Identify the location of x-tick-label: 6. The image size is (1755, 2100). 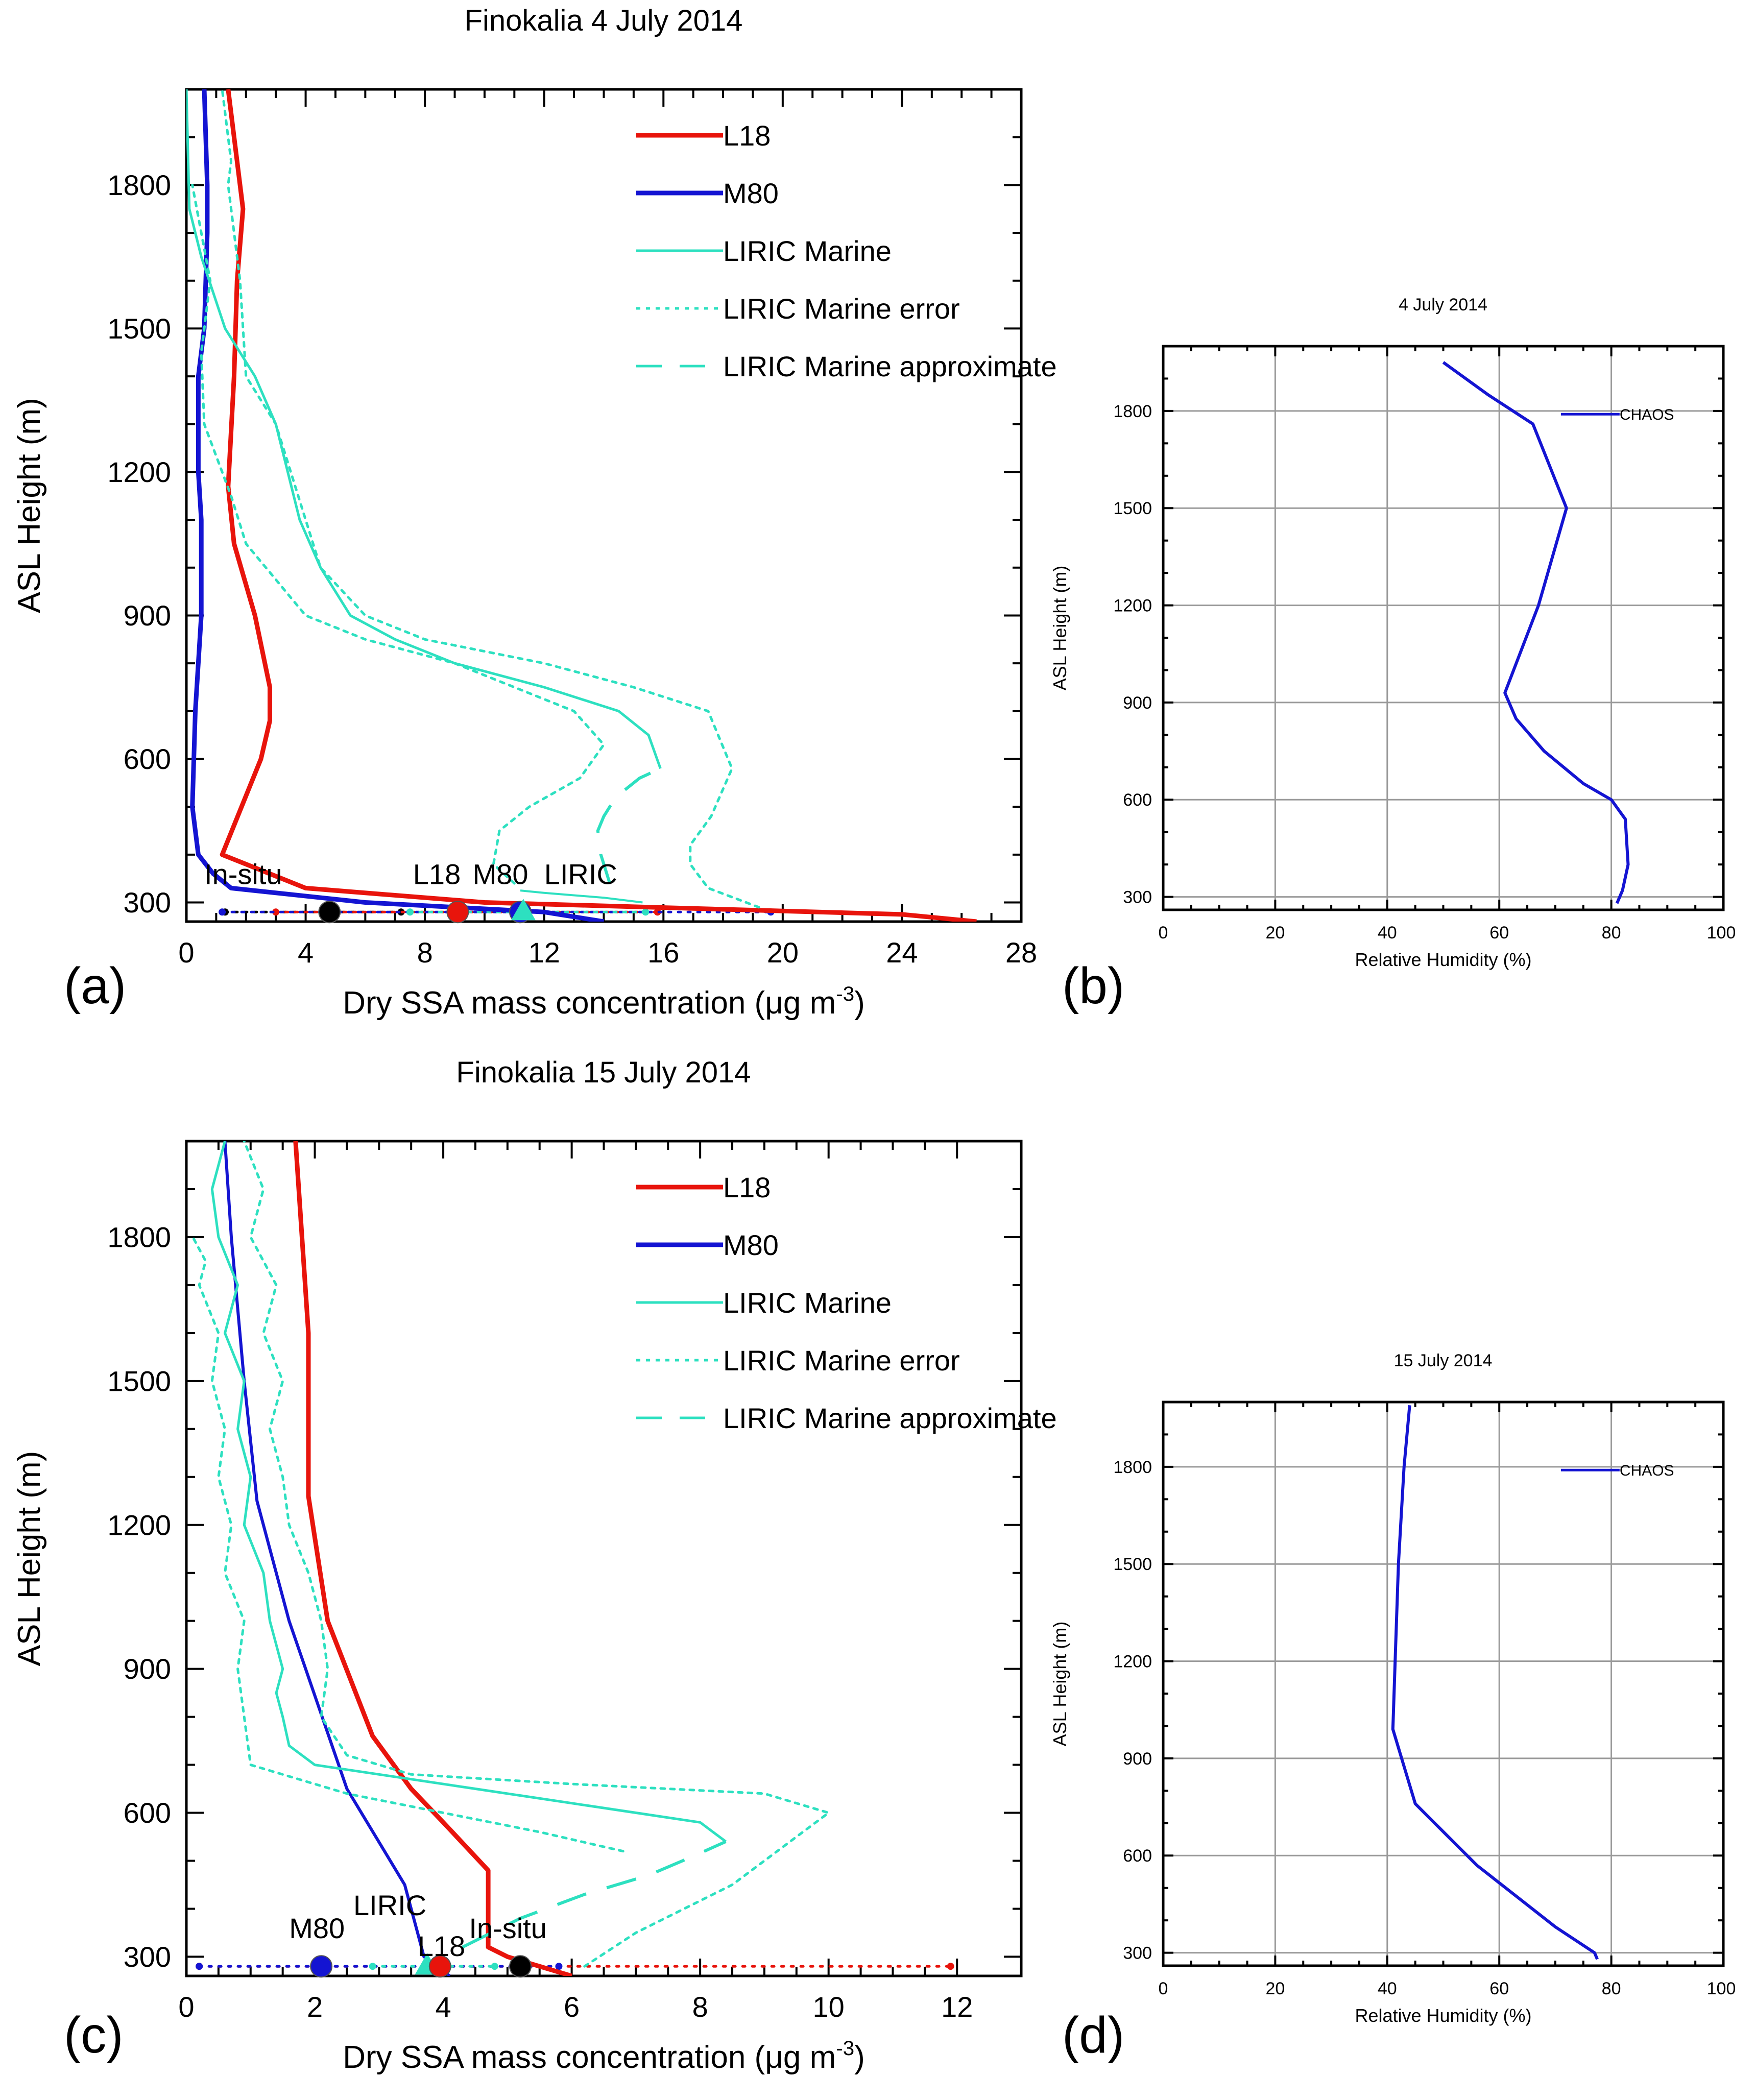
(572, 2007).